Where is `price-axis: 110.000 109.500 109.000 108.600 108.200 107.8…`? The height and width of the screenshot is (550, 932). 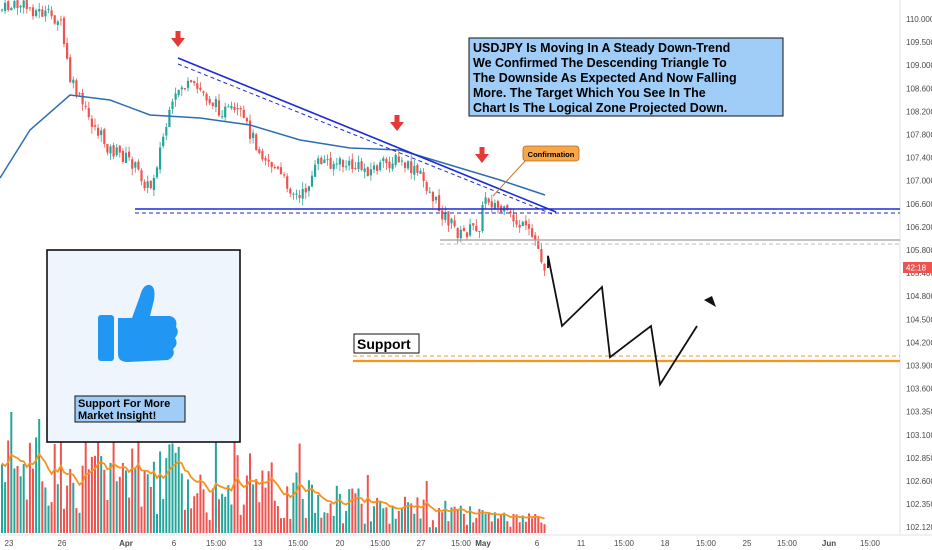 price-axis: 110.000 109.500 109.000 108.600 108.200 107.8… is located at coordinates (919, 273).